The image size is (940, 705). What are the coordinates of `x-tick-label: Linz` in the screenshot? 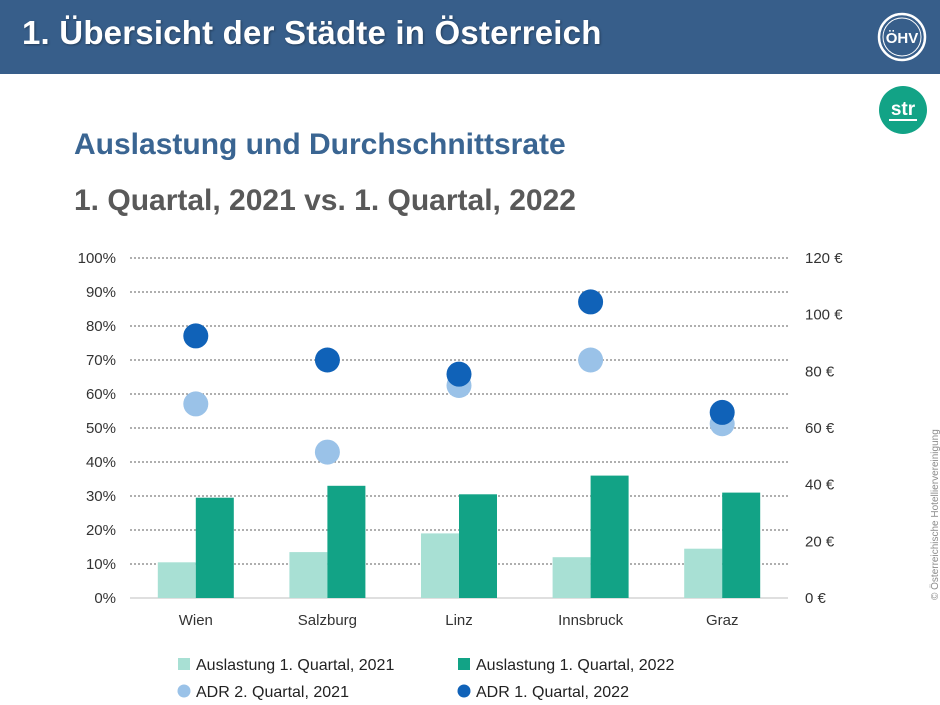 It's located at (459, 620).